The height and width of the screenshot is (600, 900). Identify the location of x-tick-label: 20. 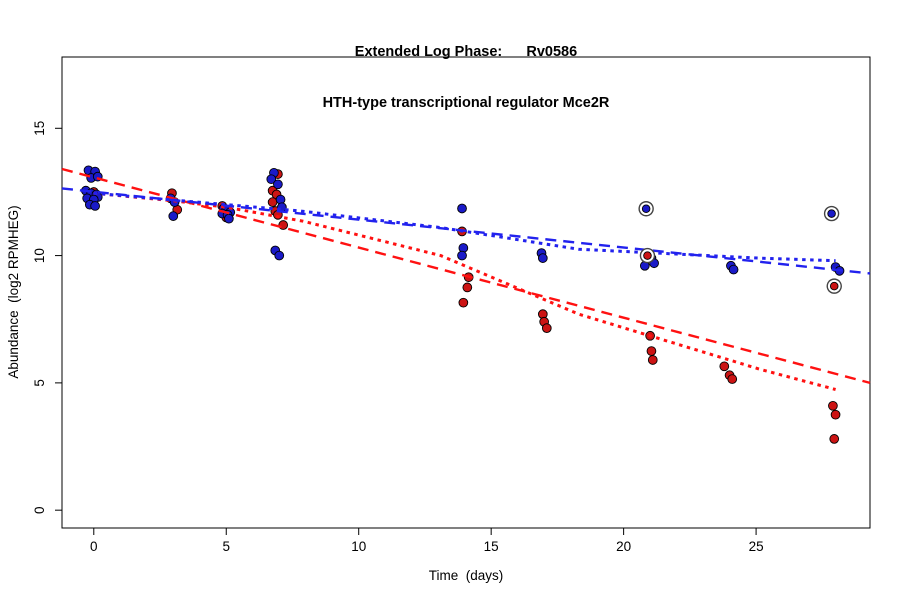
(623, 546).